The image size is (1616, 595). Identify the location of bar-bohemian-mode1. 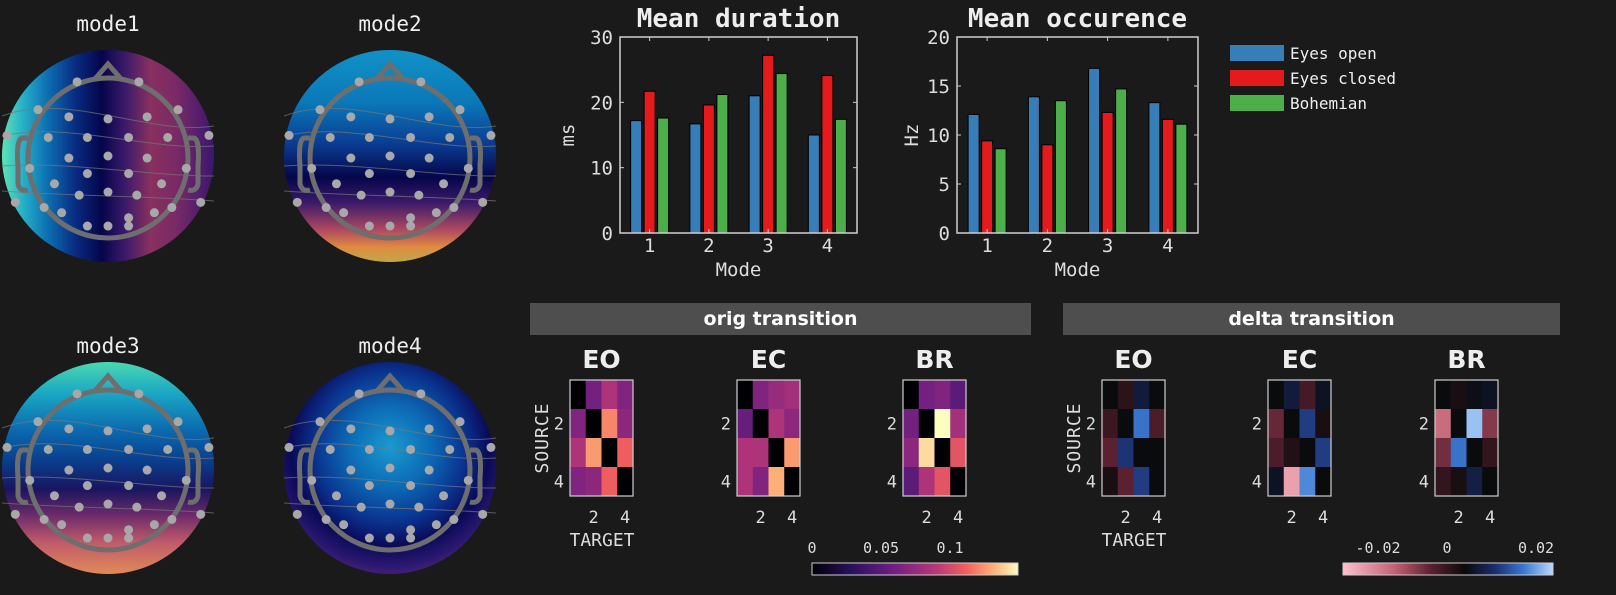
(1000, 191).